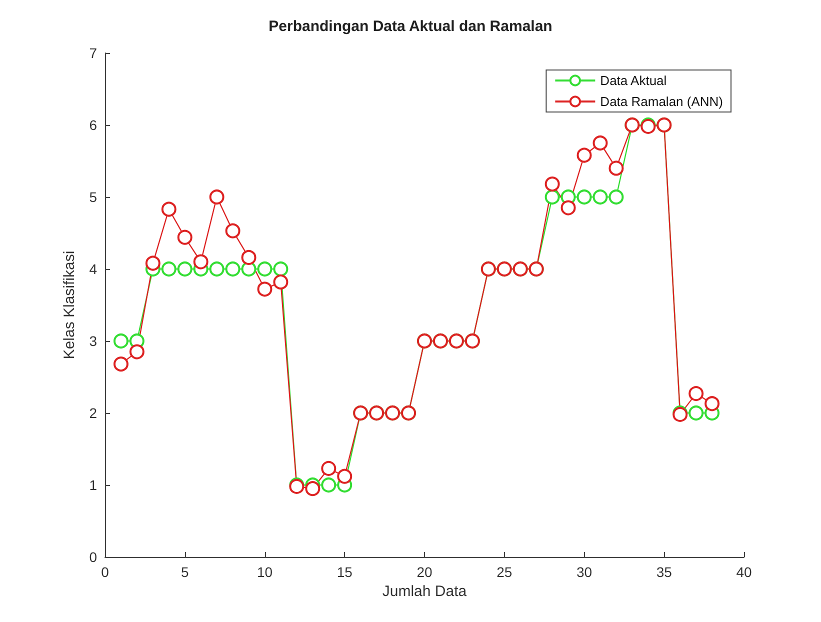 The width and height of the screenshot is (821, 622). I want to click on legend-label: Data Ramalan (ANN), so click(662, 101).